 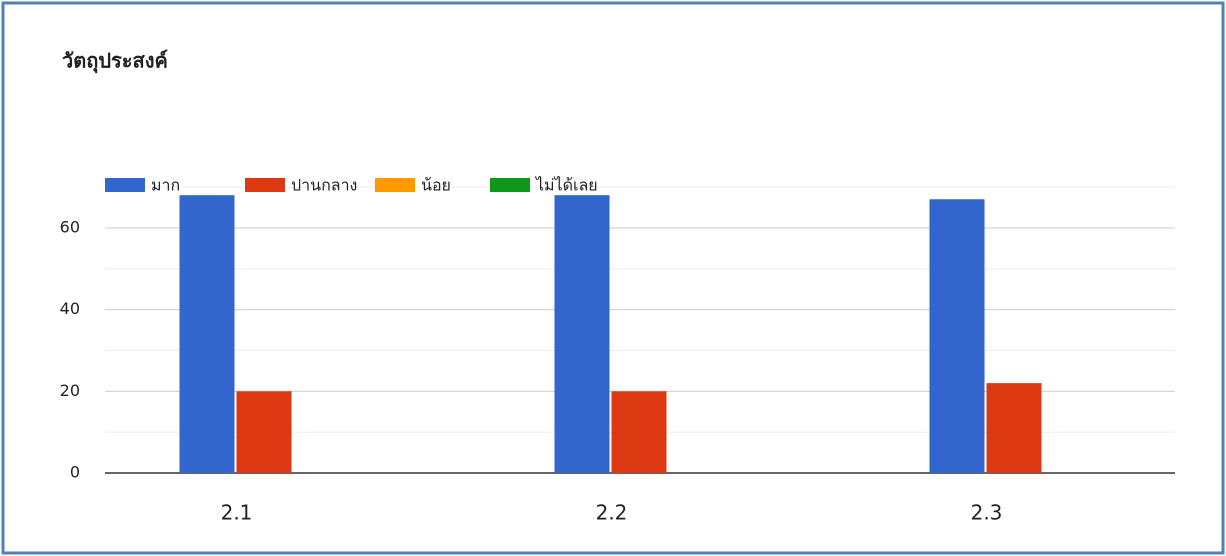 I want to click on y-tick-label: 40, so click(x=70, y=308).